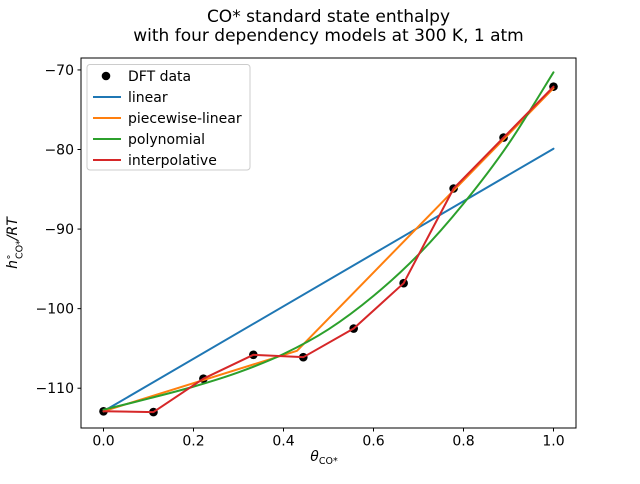 The image size is (640, 484). What do you see at coordinates (148, 98) in the screenshot?
I see `legend-label-linear: linear` at bounding box center [148, 98].